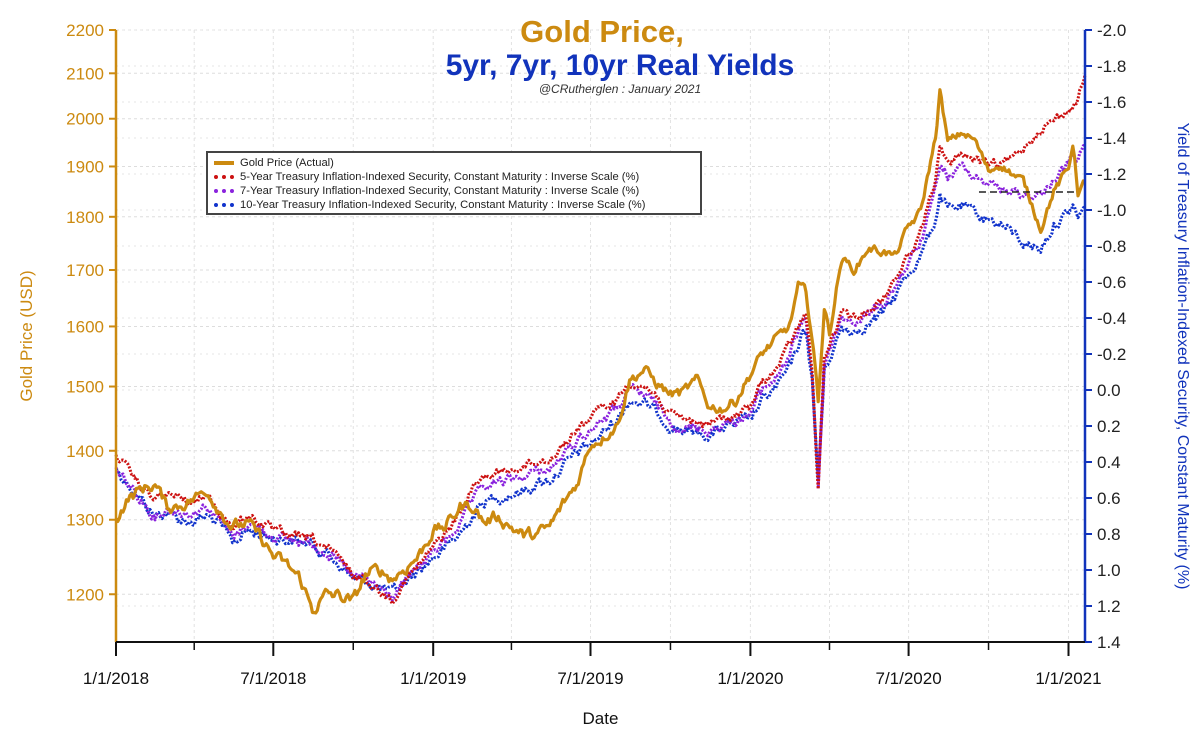  I want to click on x-tick-label: 1/1/2019, so click(433, 678).